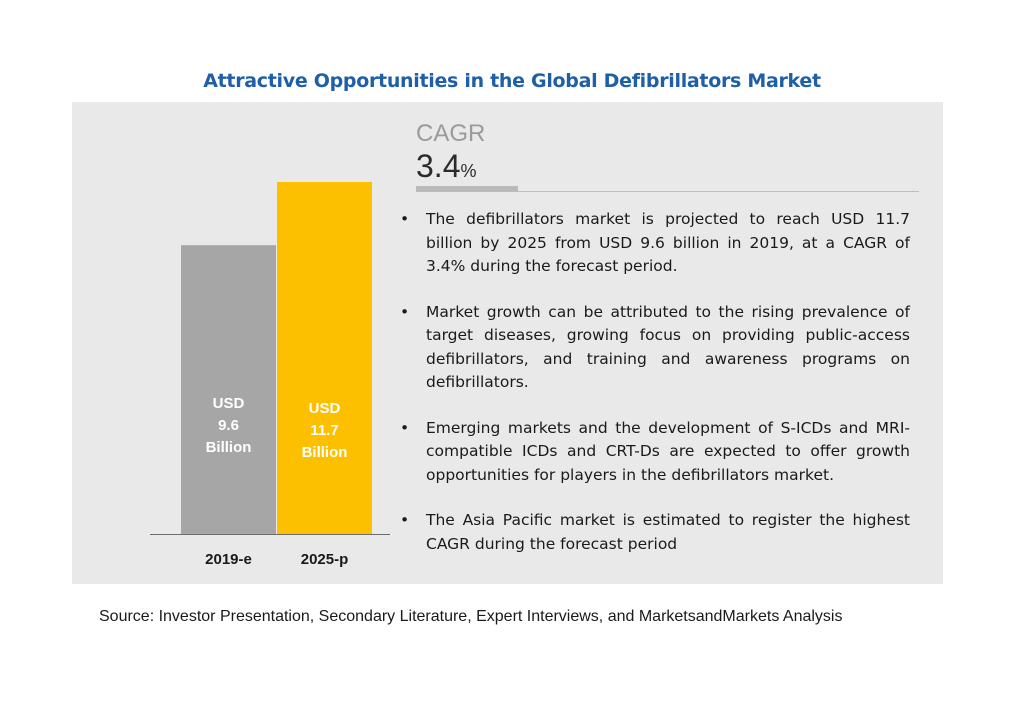 The height and width of the screenshot is (705, 1024). Describe the element at coordinates (451, 133) in the screenshot. I see `cagr-label: CAGR` at that location.